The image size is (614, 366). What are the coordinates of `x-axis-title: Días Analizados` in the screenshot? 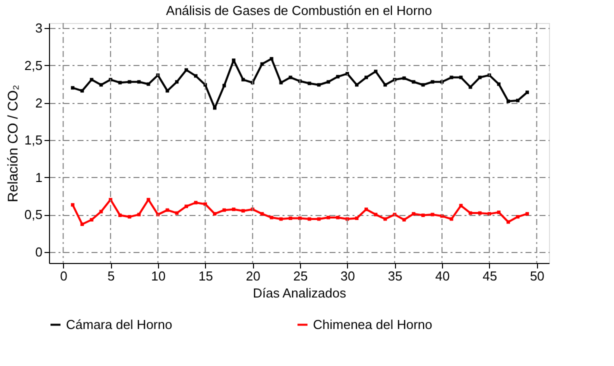 It's located at (299, 293).